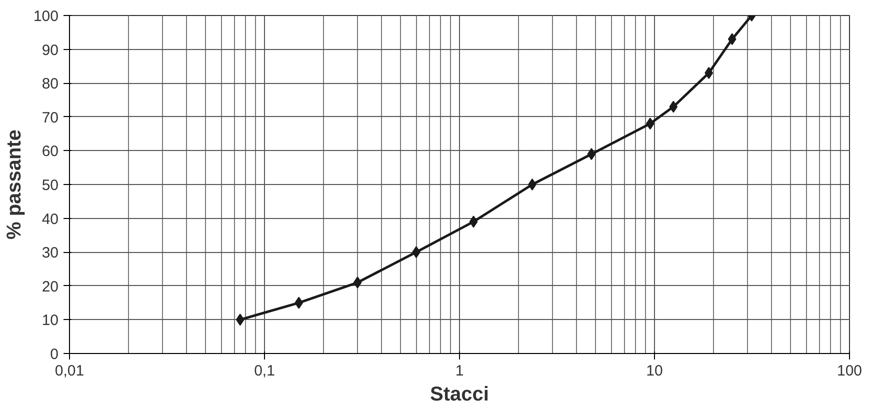 Image resolution: width=869 pixels, height=408 pixels. I want to click on y-tick-label: 60, so click(50, 151).